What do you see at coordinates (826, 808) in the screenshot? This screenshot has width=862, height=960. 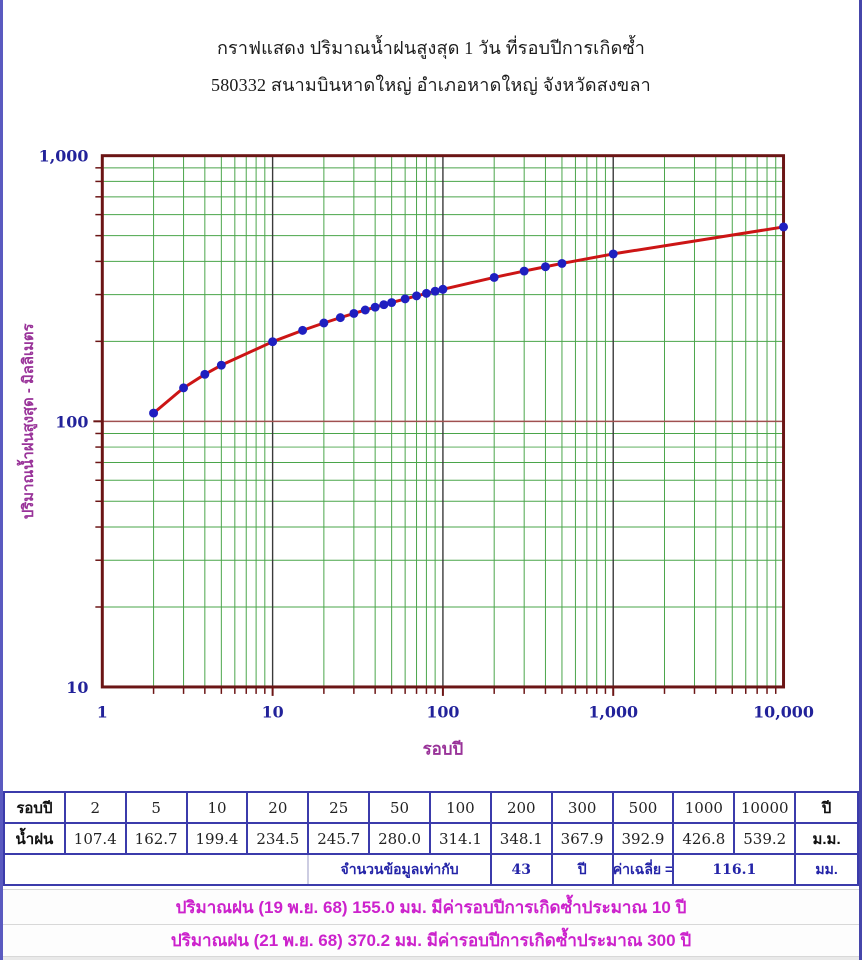 I see `return-period-unit: ปี` at bounding box center [826, 808].